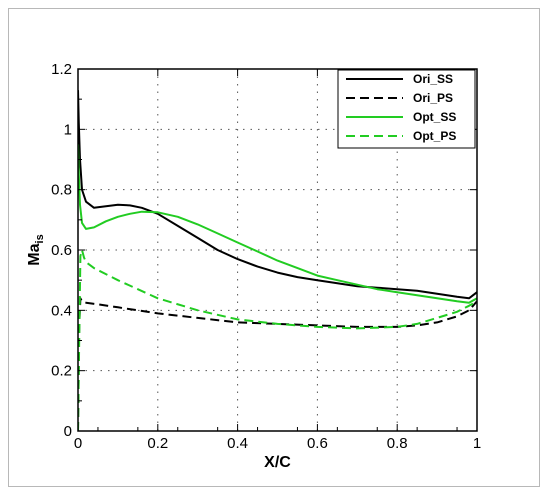 The height and width of the screenshot is (497, 550). Describe the element at coordinates (40, 238) in the screenshot. I see `y-axis-title-subscript: is` at that location.